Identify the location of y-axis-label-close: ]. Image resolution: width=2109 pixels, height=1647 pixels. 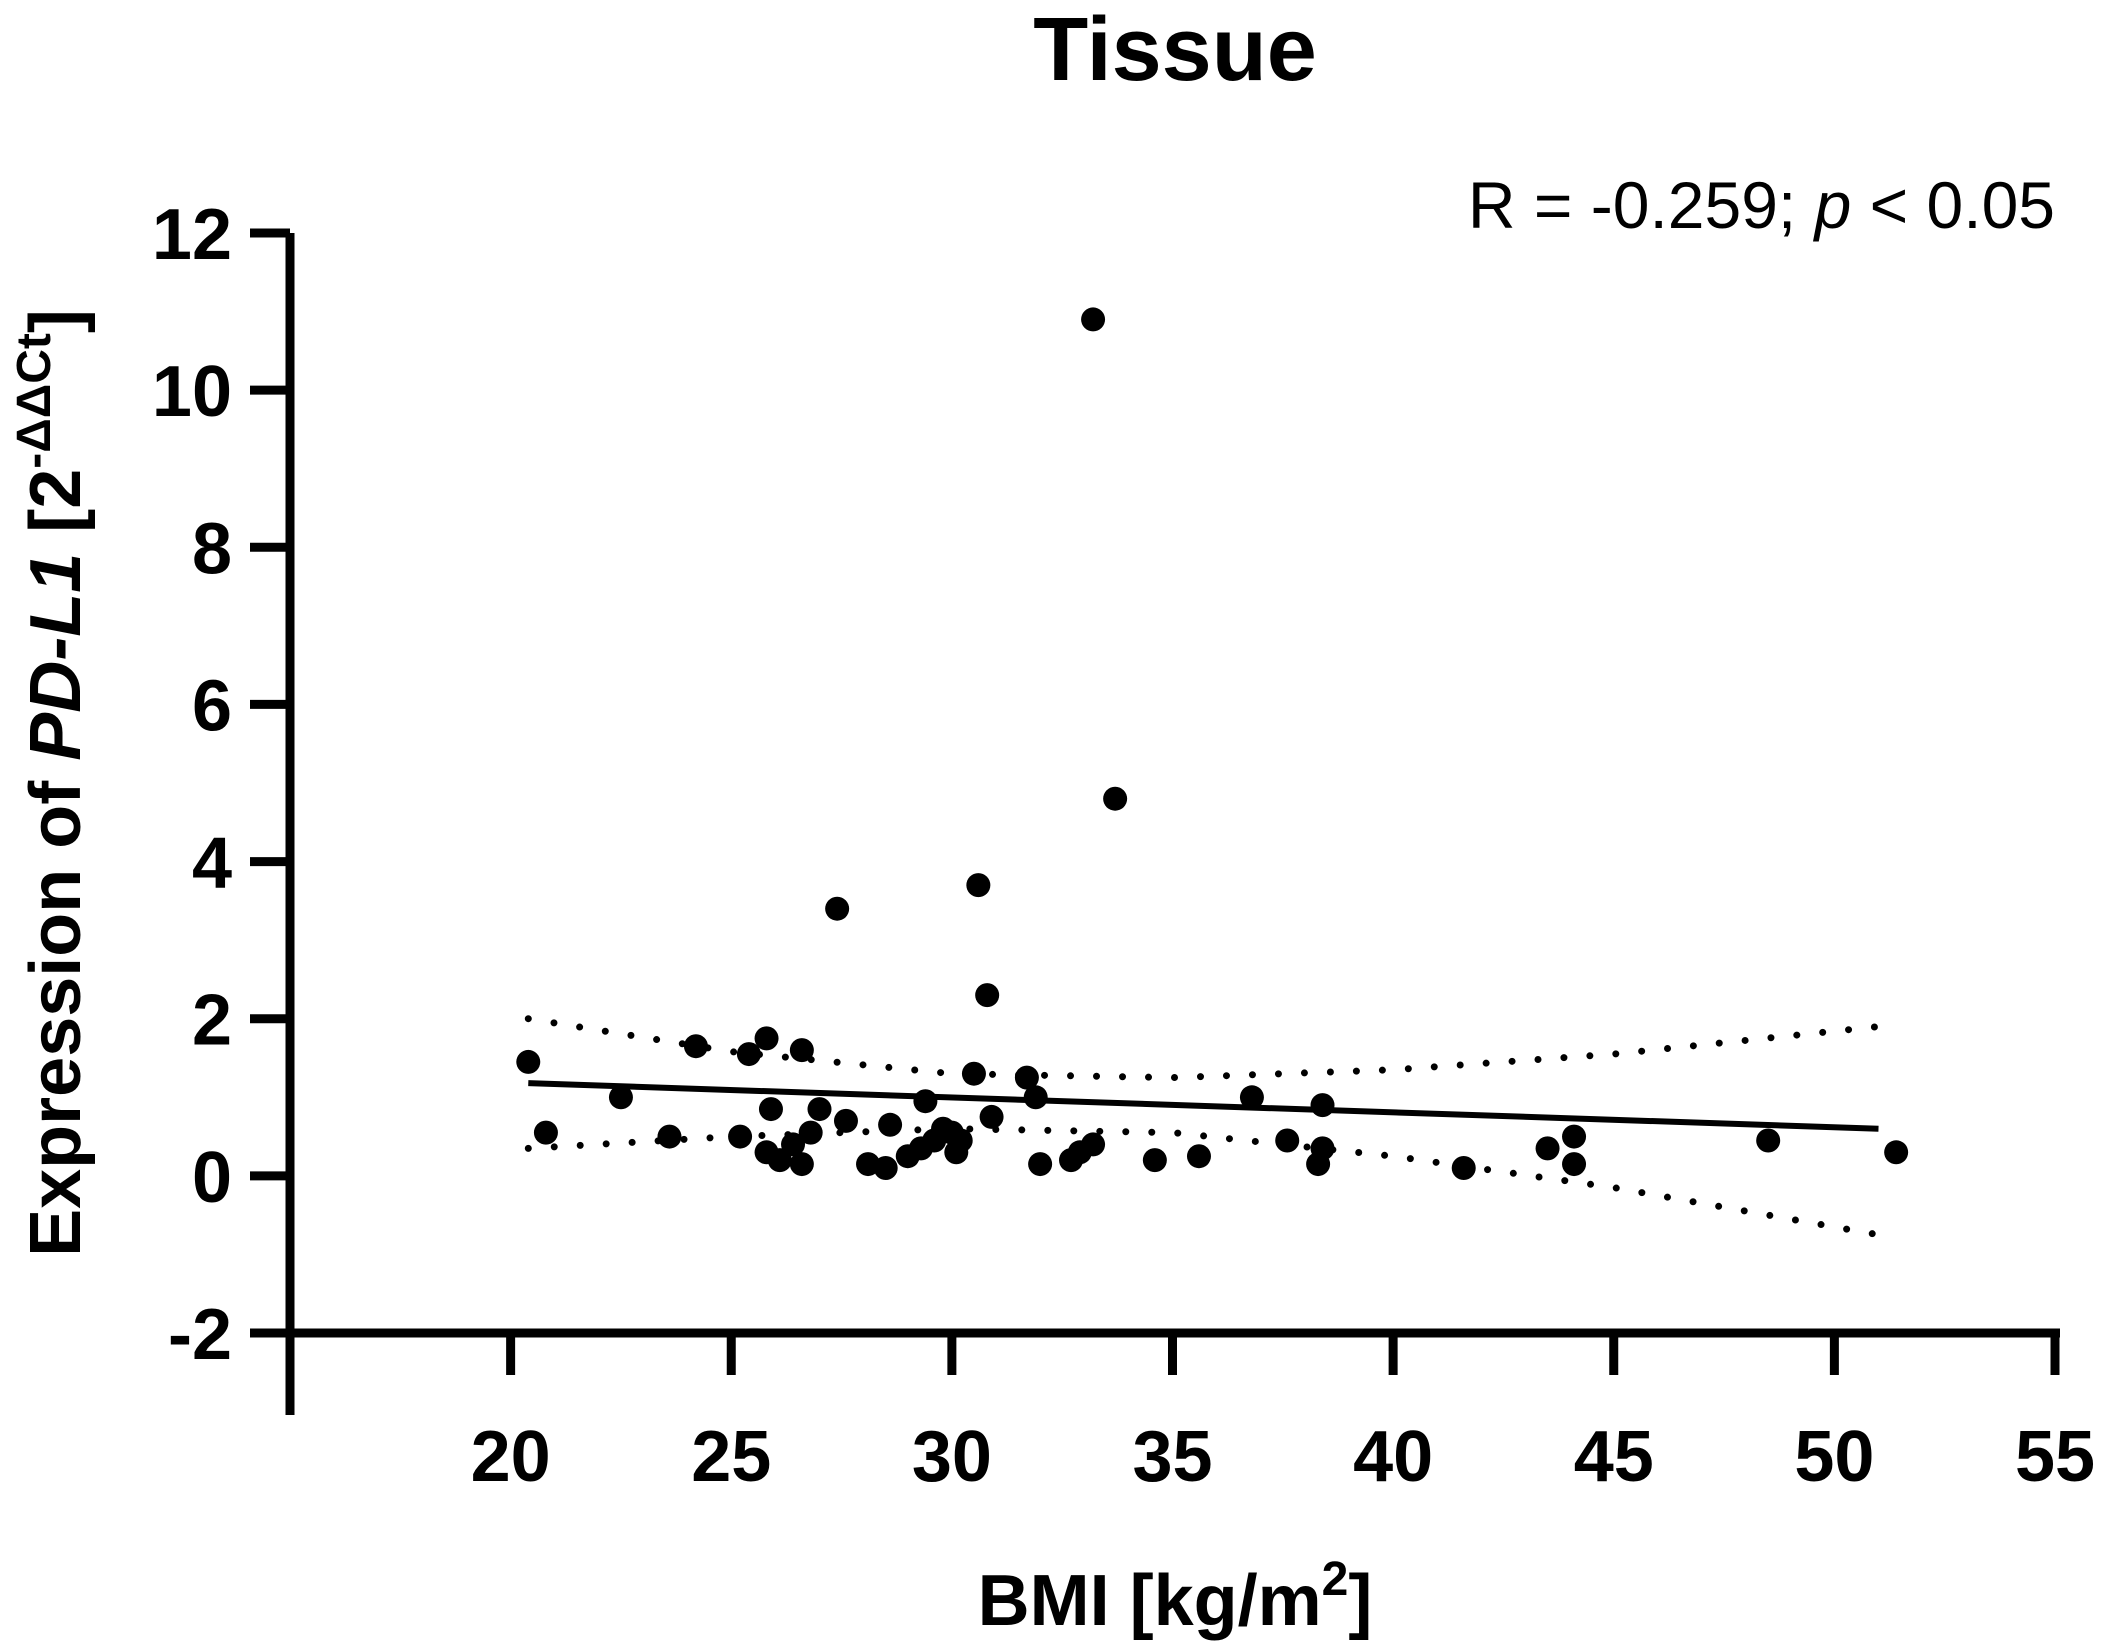
(56, 321).